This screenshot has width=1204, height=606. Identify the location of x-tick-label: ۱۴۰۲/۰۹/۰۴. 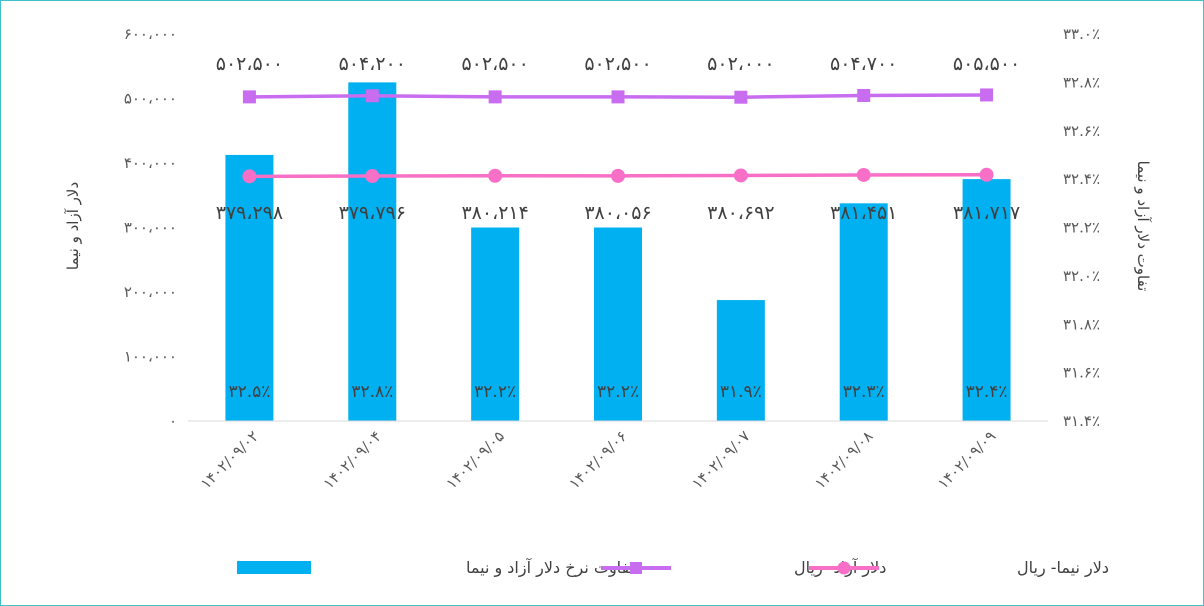
(352, 459).